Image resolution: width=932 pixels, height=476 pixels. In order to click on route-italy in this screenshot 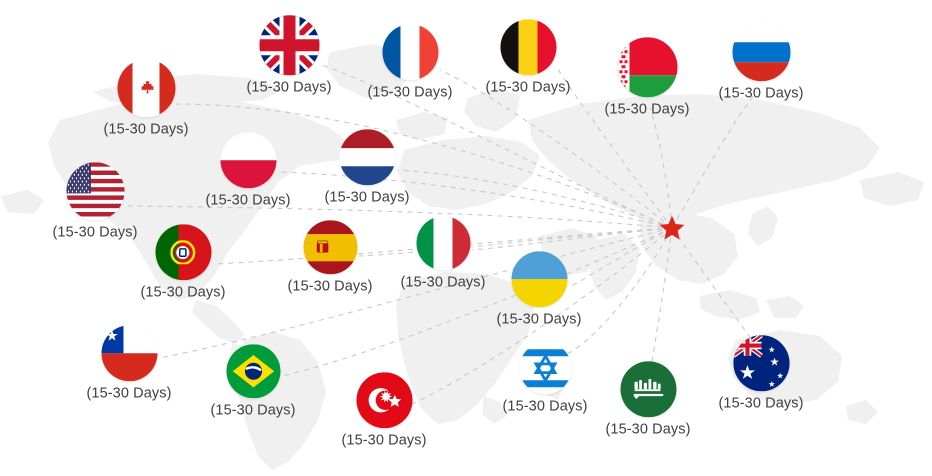, I will do `click(572, 239)`.